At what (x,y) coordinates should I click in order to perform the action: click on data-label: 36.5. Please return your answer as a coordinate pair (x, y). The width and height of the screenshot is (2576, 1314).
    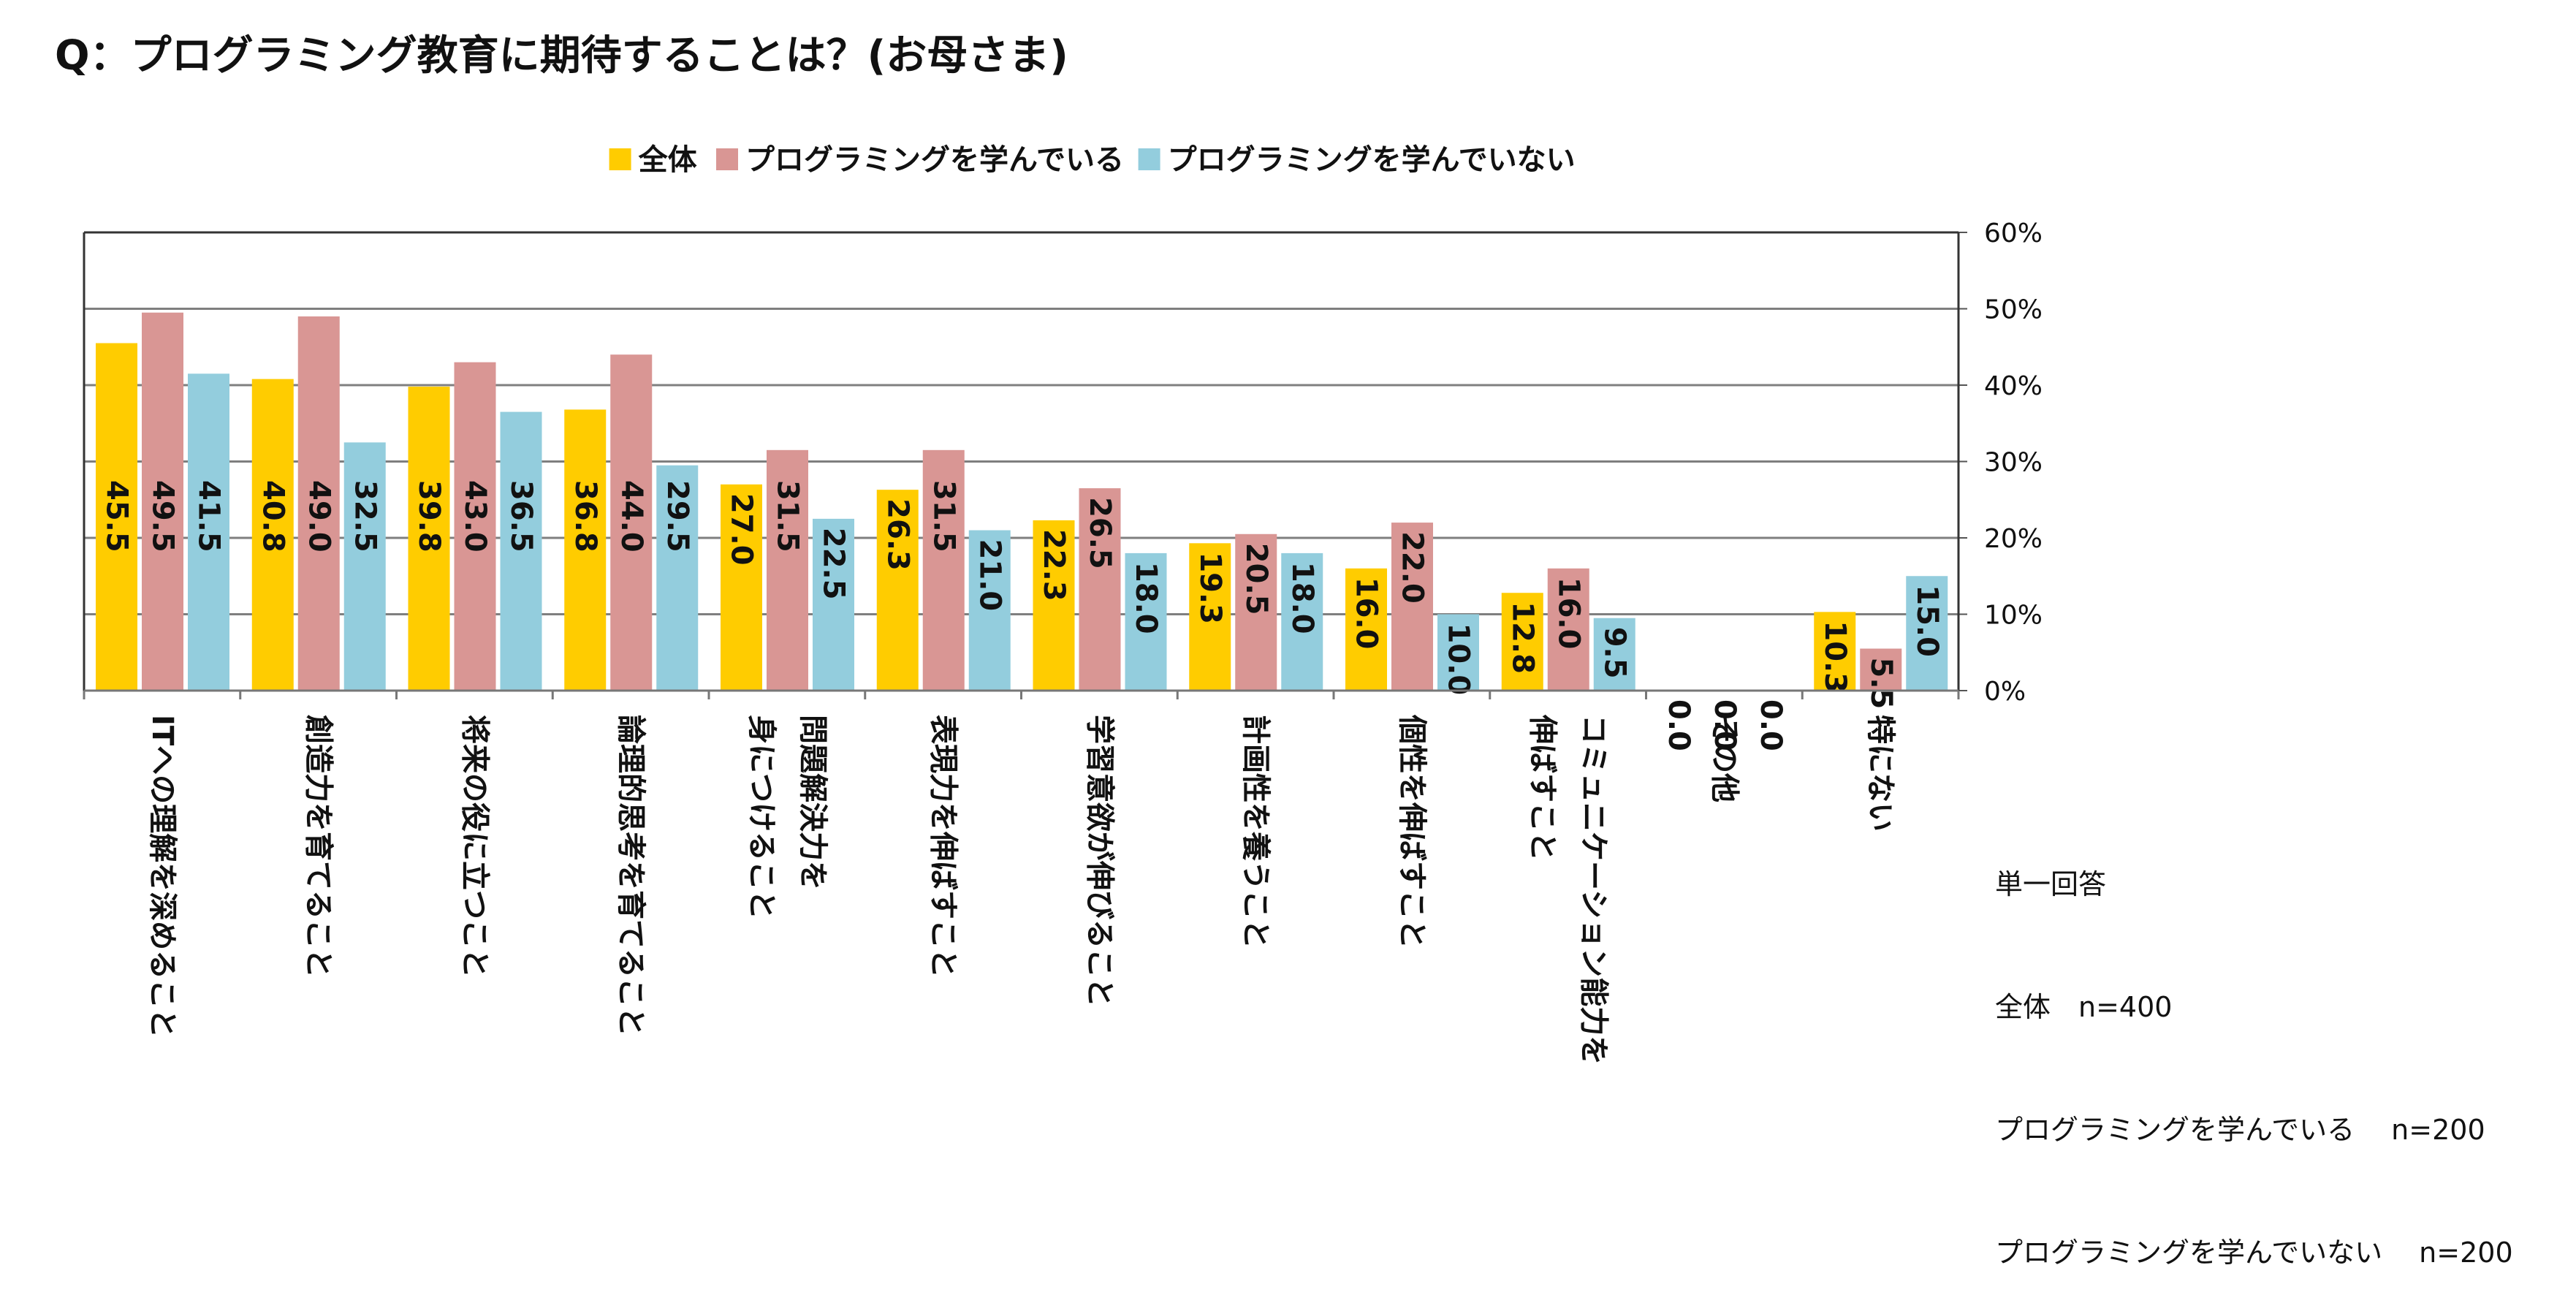
    Looking at the image, I should click on (521, 516).